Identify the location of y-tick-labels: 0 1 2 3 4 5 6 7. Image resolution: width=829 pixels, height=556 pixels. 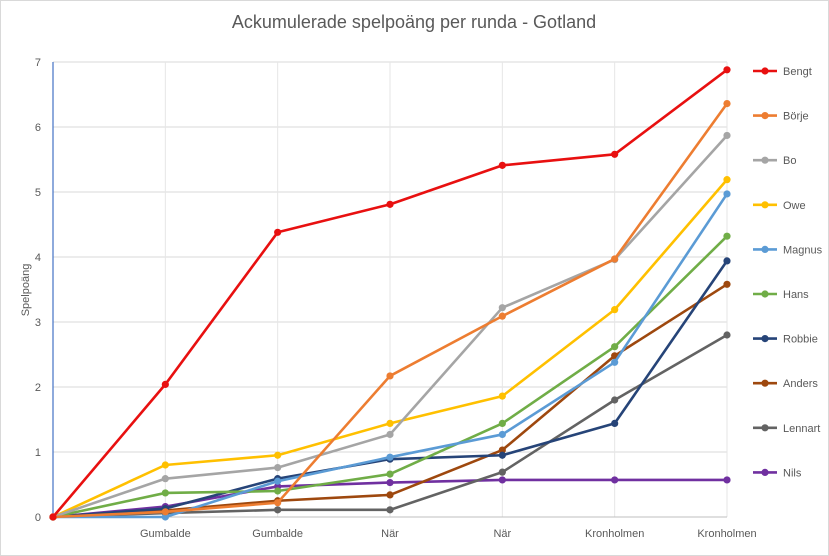
(38, 290).